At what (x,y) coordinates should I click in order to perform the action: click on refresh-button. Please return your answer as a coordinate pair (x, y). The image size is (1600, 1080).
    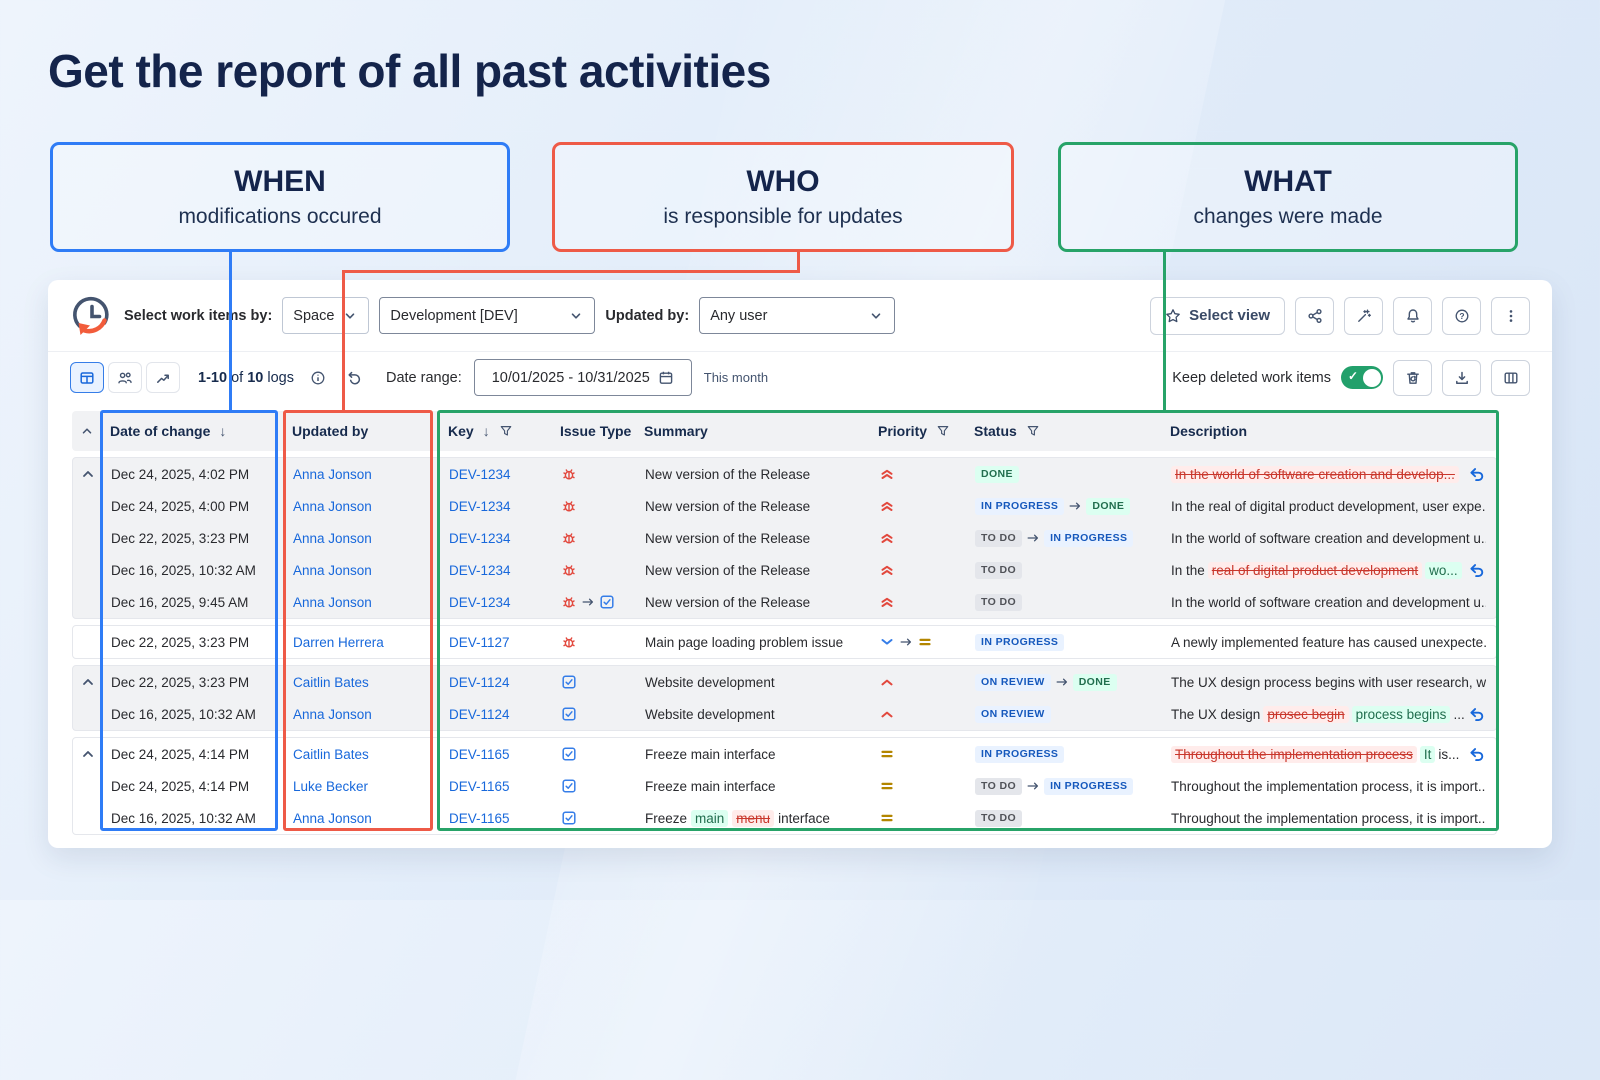
    Looking at the image, I should click on (354, 378).